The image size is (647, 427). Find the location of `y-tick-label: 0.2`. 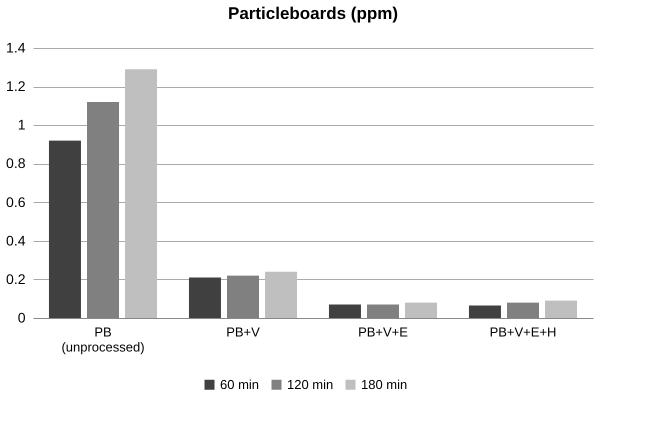

y-tick-label: 0.2 is located at coordinates (16, 278).